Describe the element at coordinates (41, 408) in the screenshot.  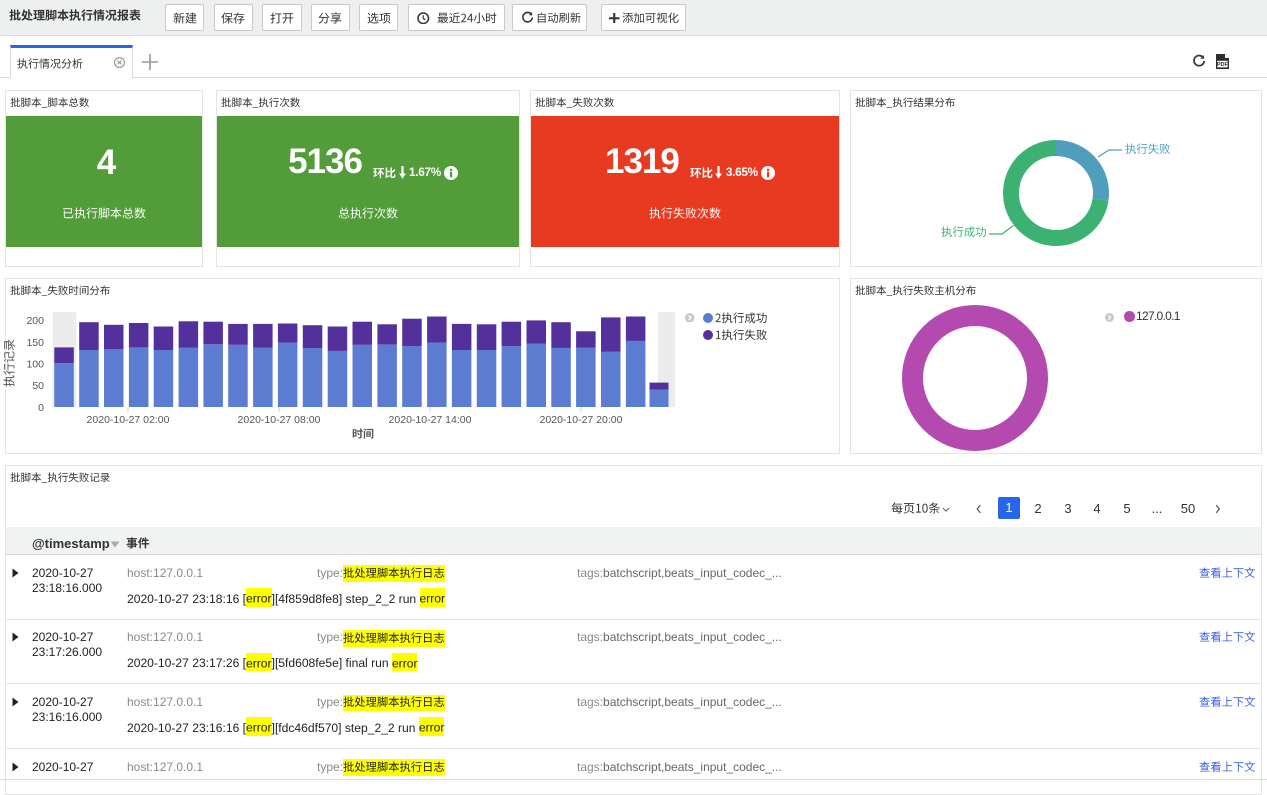
I see `svg-text: 0` at that location.